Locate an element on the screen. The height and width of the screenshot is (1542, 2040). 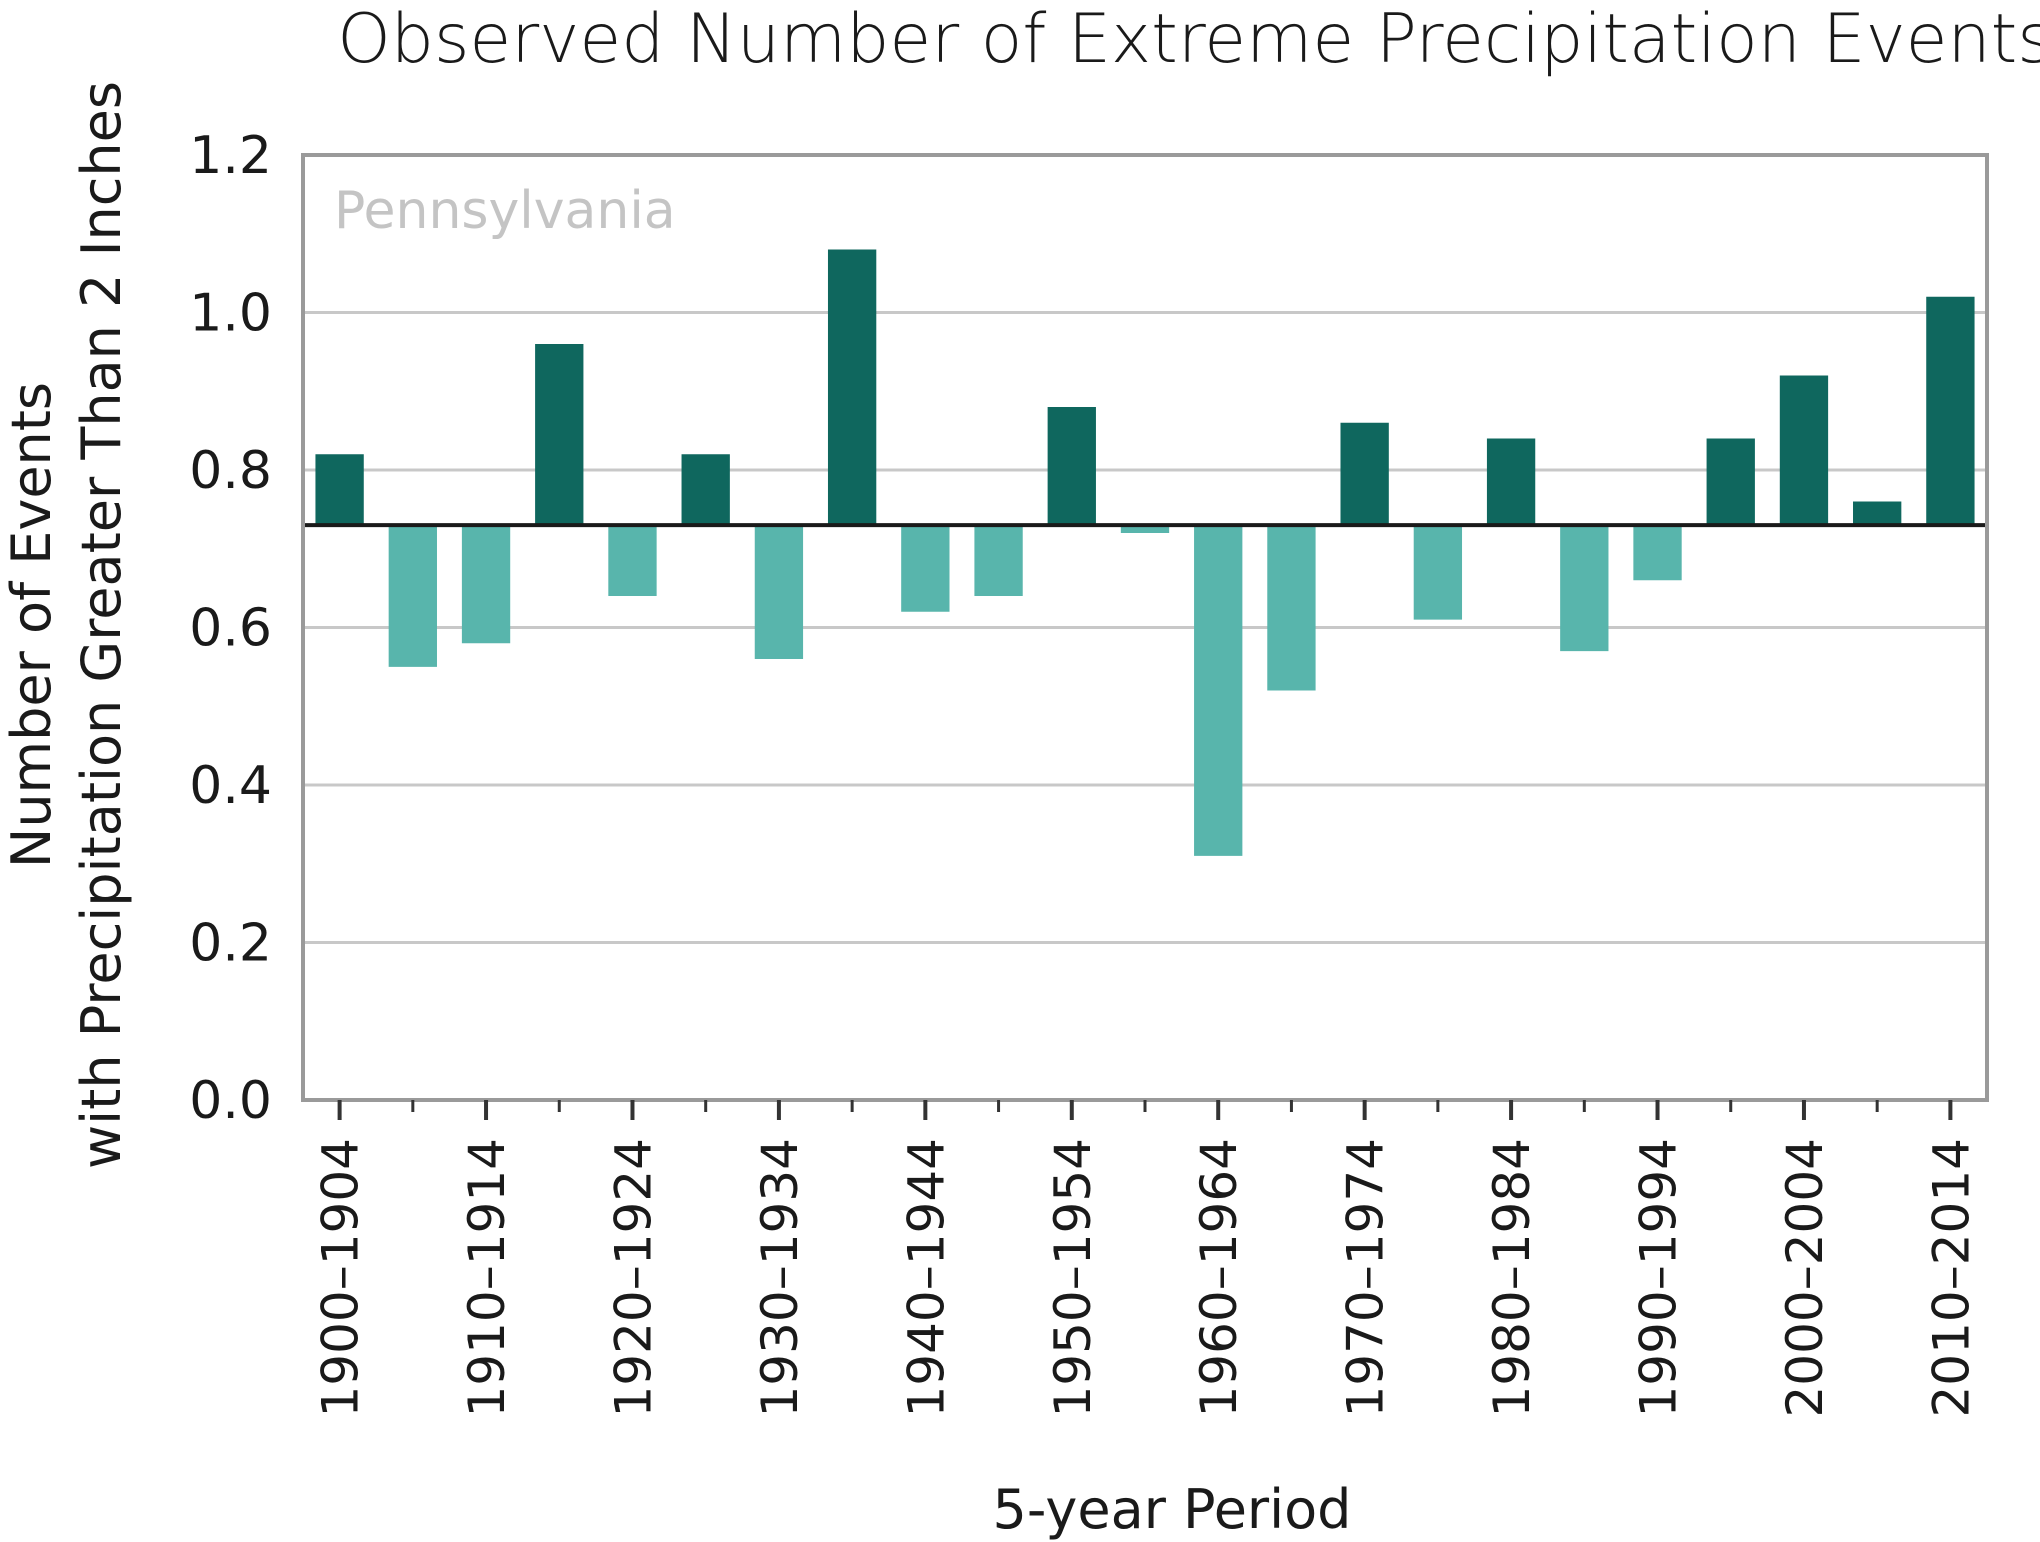
x-axis-title: 5-year Period is located at coordinates (1172, 1509).